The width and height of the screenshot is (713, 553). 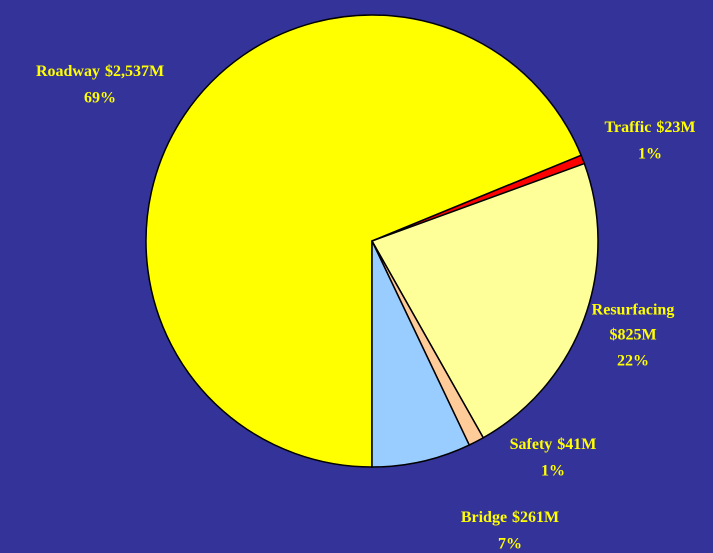 What do you see at coordinates (510, 531) in the screenshot?
I see `slice-label: Bridge $261M 7%` at bounding box center [510, 531].